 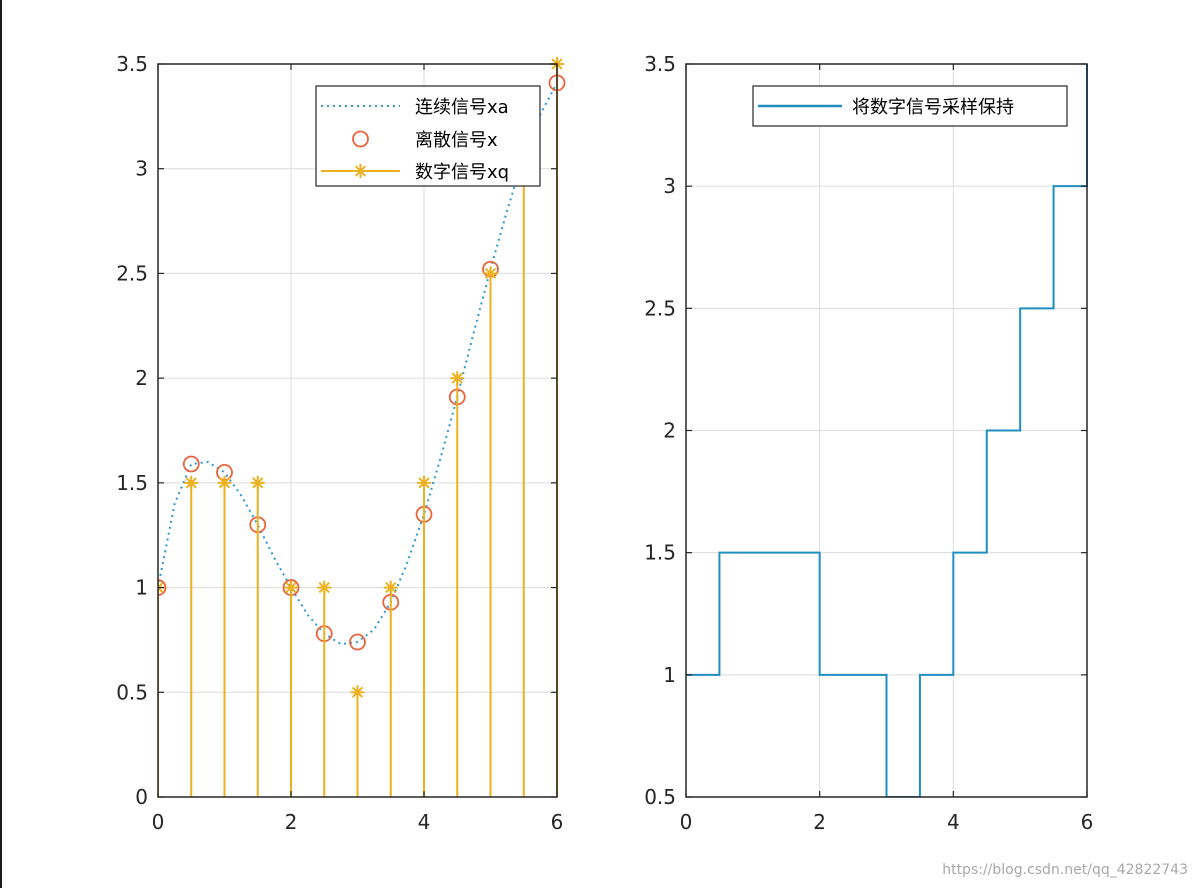 I want to click on watermark-text: https://blog.csdn.net/qq_42822743, so click(x=1065, y=870).